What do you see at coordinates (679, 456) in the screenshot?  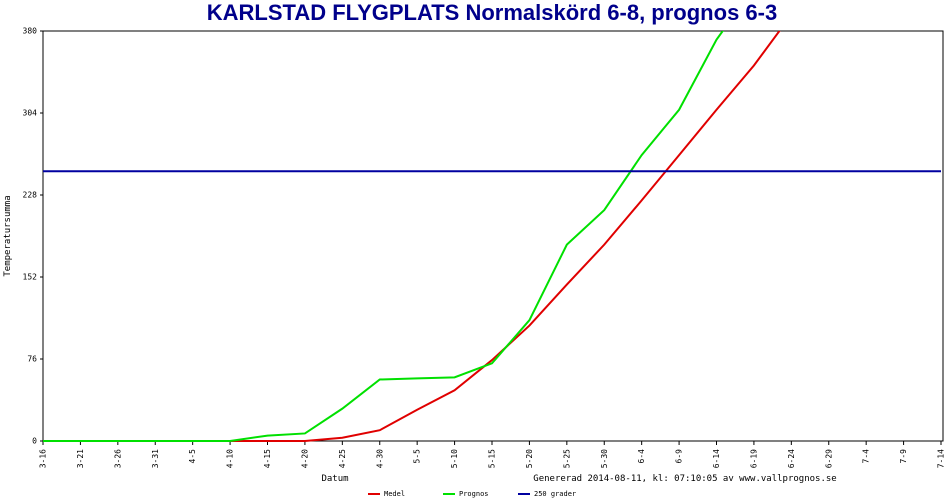 I see `x-tick-label: 6-9` at bounding box center [679, 456].